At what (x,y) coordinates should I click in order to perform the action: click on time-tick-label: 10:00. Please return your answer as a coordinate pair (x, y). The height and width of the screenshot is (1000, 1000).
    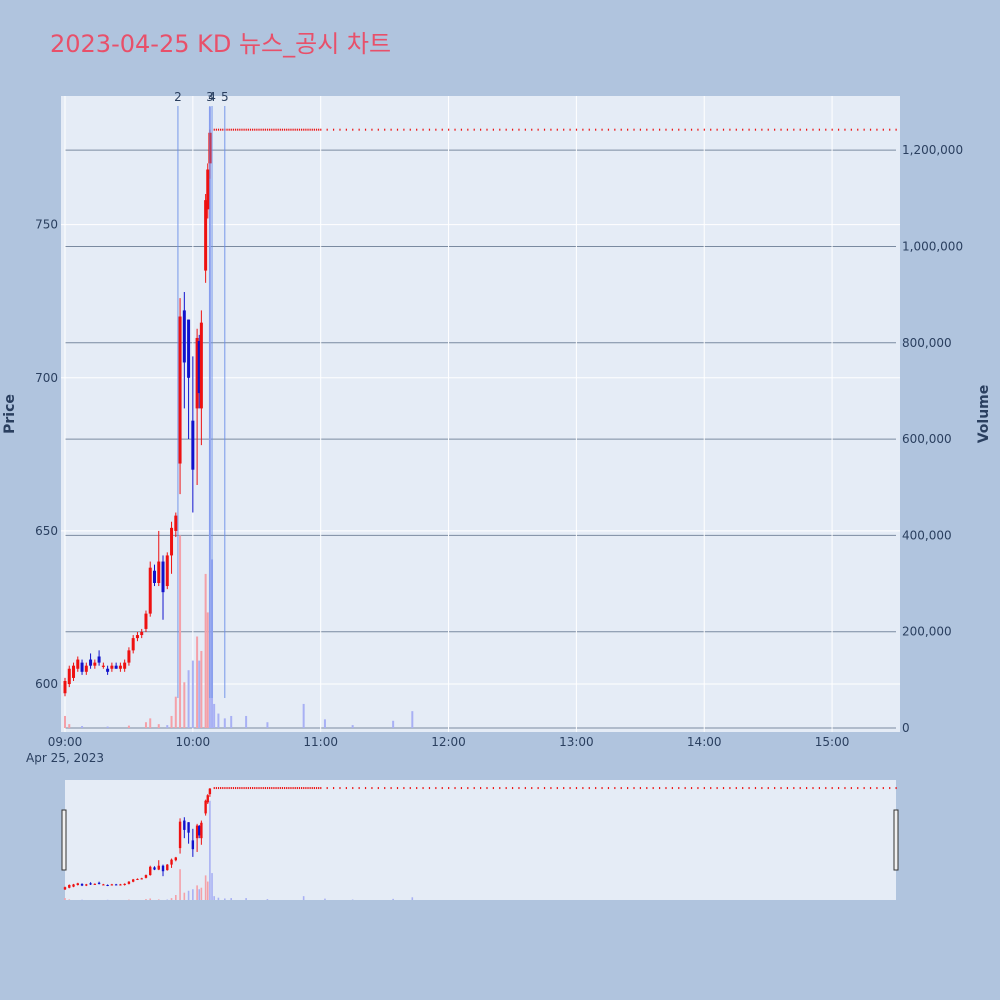
    Looking at the image, I should click on (193, 742).